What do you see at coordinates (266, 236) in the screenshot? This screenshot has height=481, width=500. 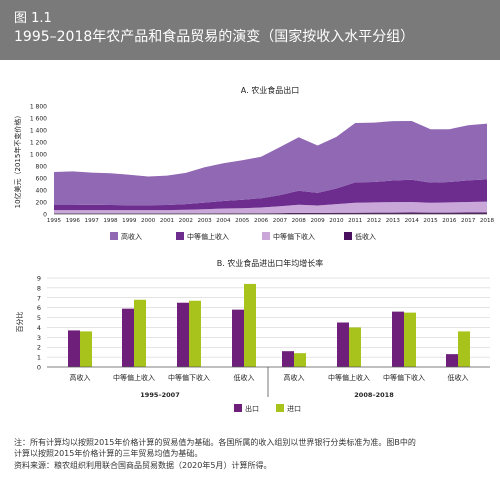 I see `legend-a-swatch-lower_mid` at bounding box center [266, 236].